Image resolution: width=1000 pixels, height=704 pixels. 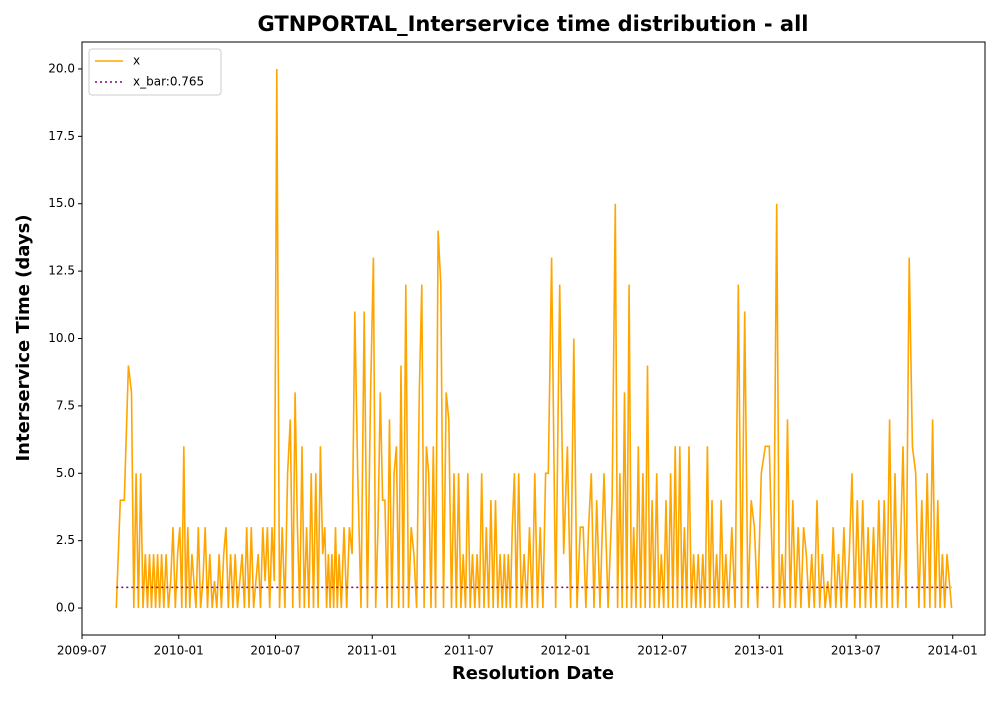 I want to click on x-tick-label: 2012-01, so click(x=566, y=651).